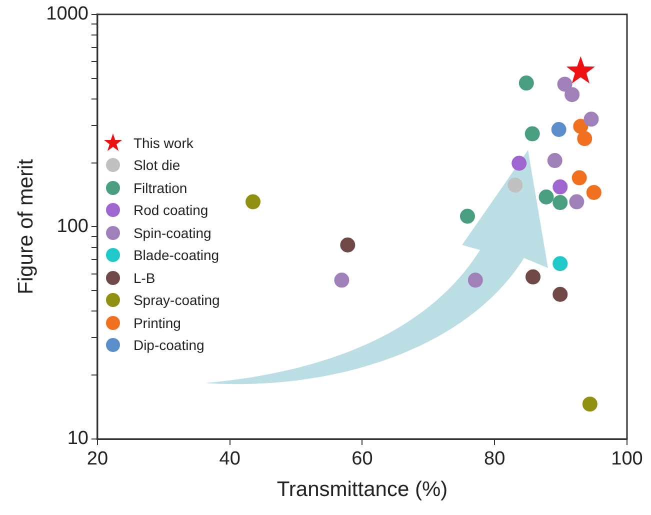  I want to click on legend-label: Dip-coating, so click(168, 346).